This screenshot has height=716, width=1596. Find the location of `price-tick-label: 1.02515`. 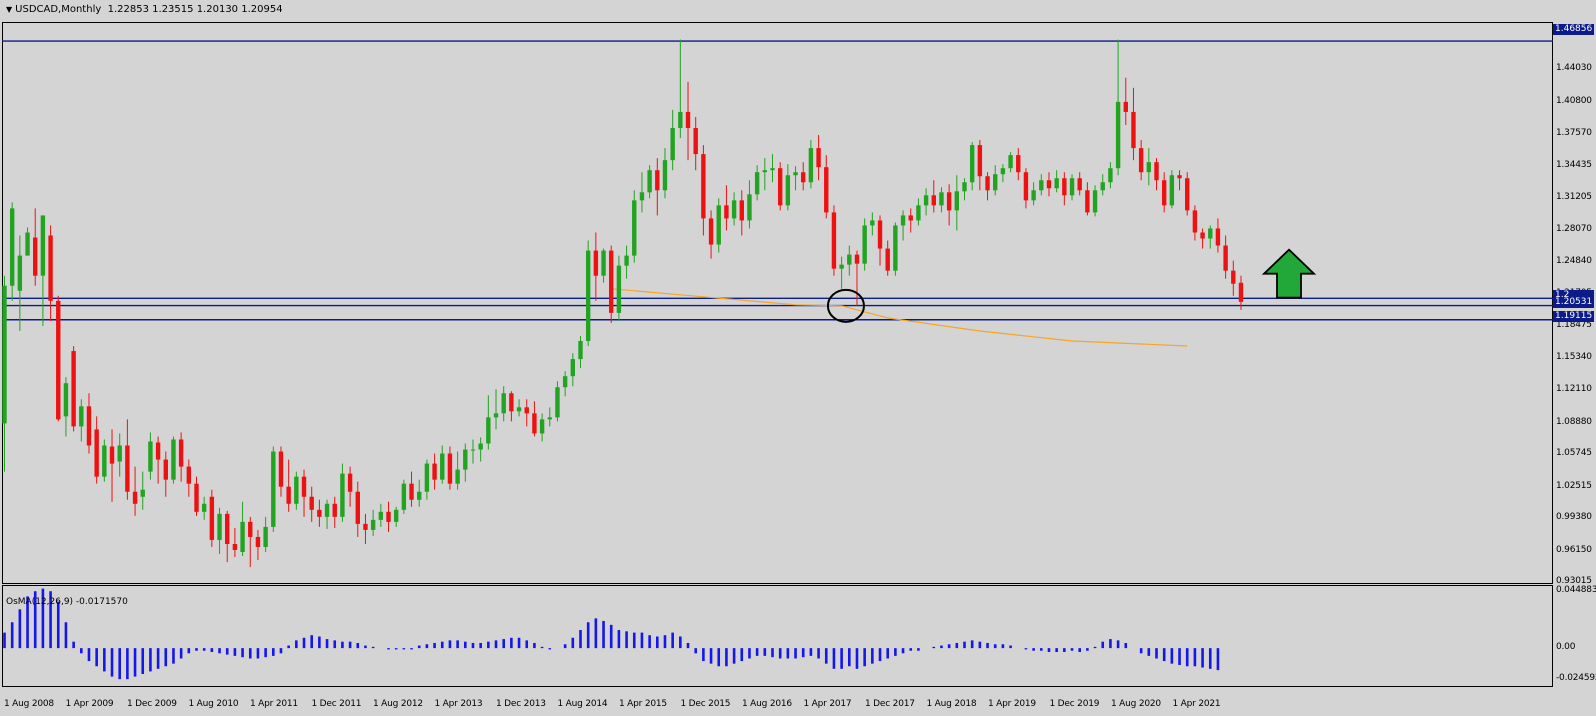

price-tick-label: 1.02515 is located at coordinates (1574, 485).